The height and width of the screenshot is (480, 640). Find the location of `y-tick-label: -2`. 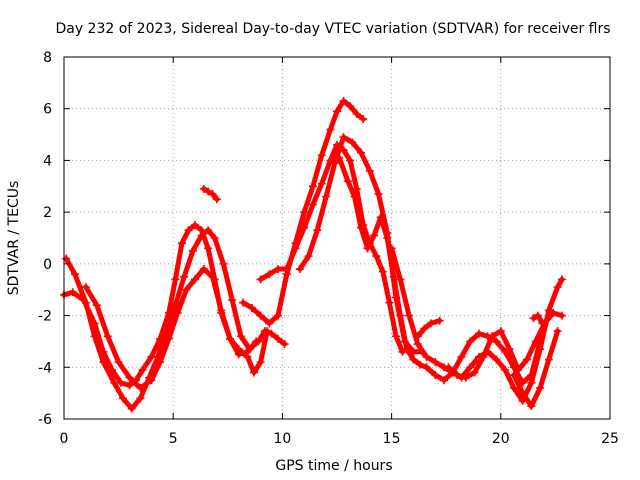

y-tick-label: -2 is located at coordinates (45, 317).